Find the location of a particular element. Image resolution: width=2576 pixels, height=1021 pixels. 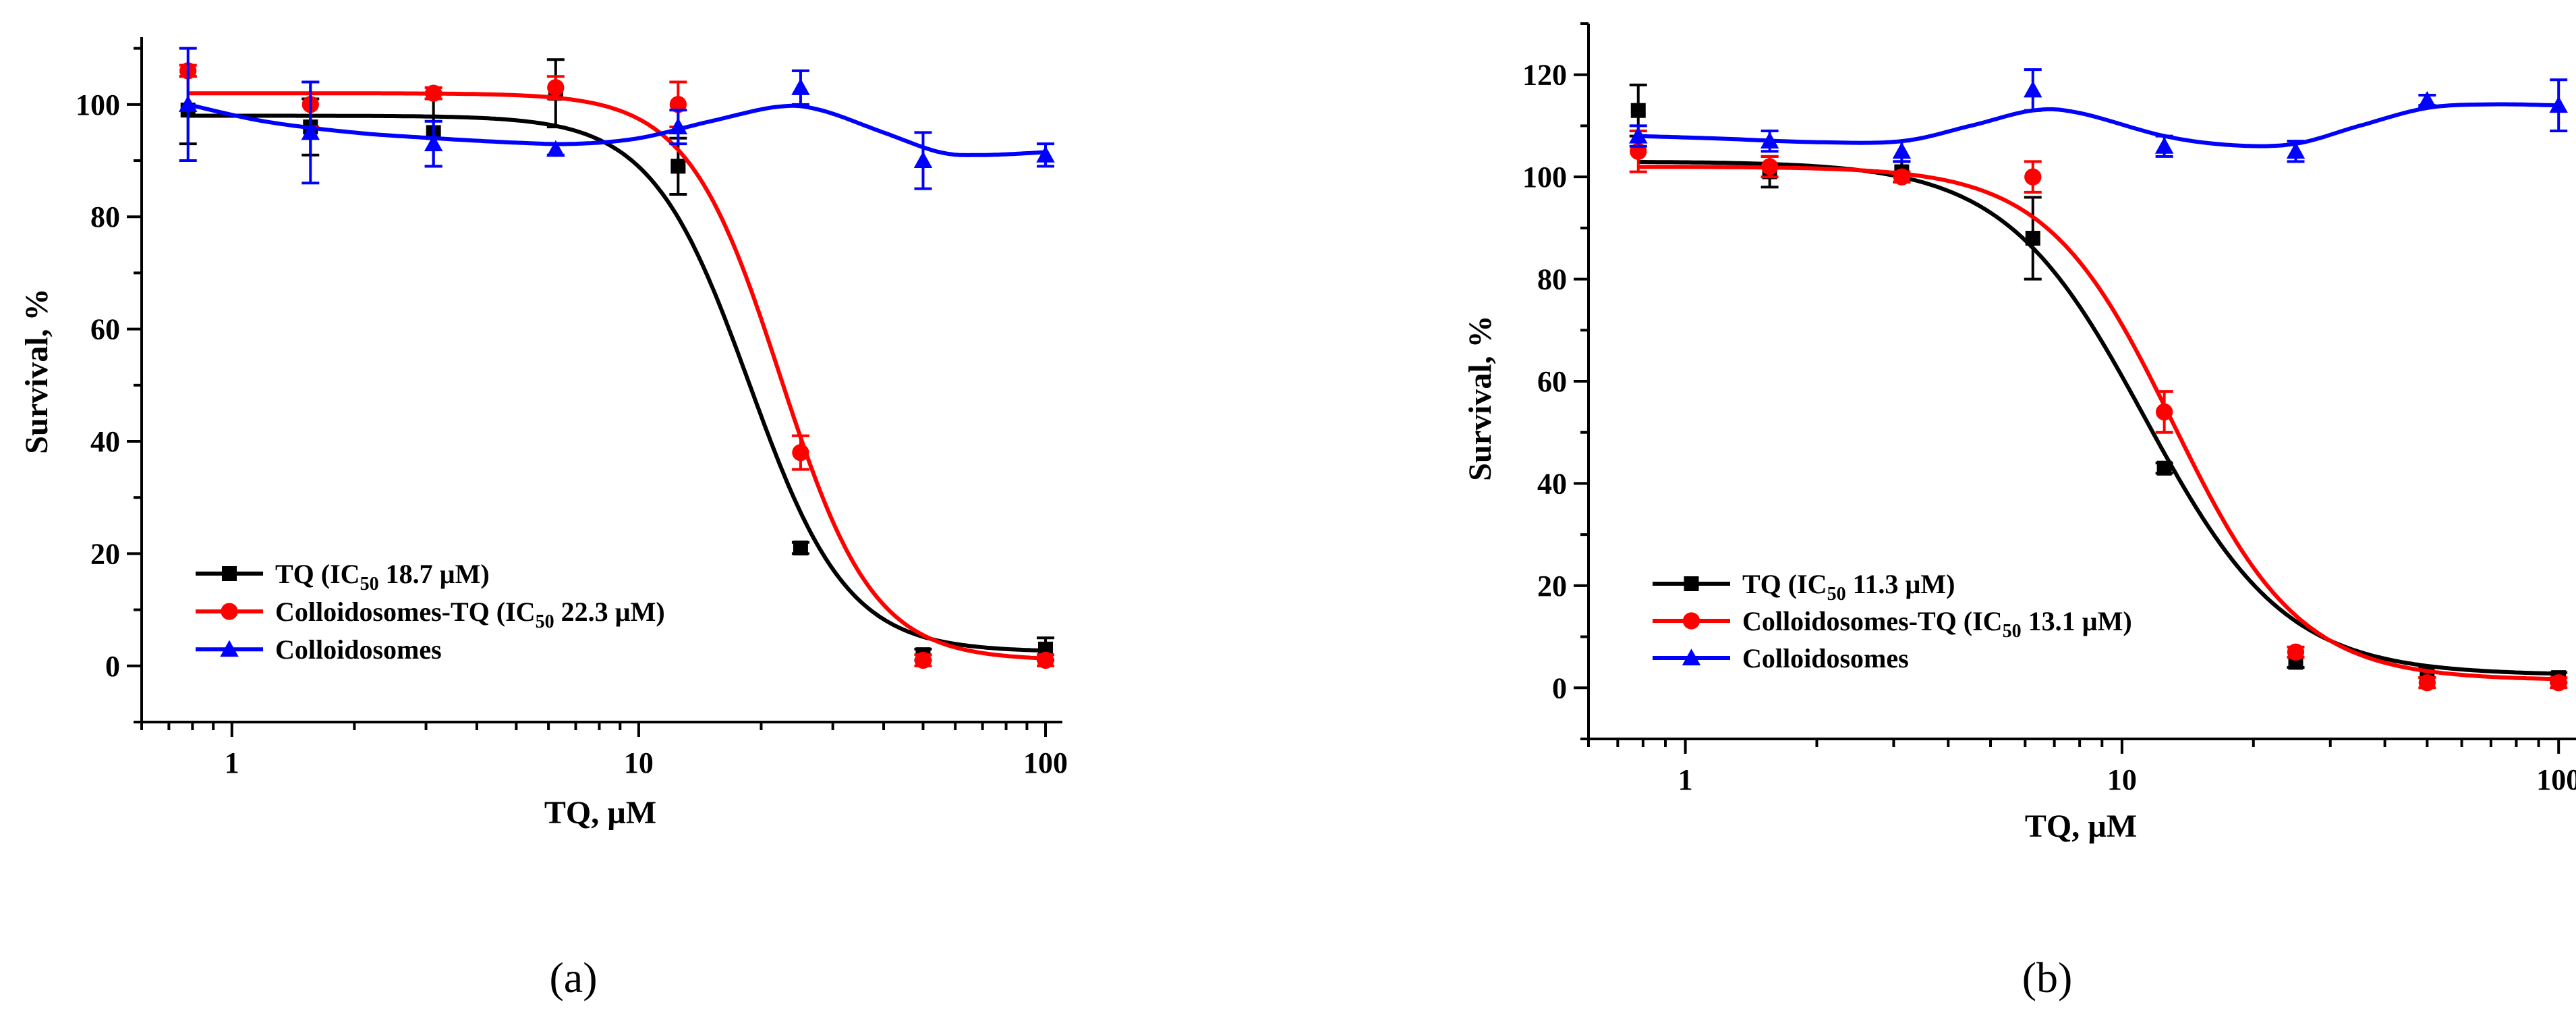

legend-label-tail: 11.3 µM) is located at coordinates (1900, 584).